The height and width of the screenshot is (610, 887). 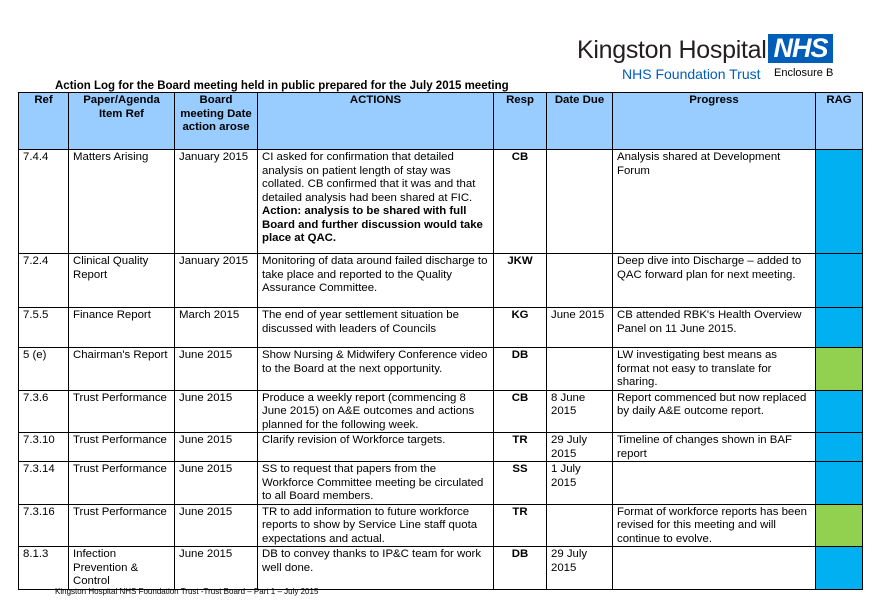 I want to click on ref-cell: 7.5.5, so click(x=43, y=327).